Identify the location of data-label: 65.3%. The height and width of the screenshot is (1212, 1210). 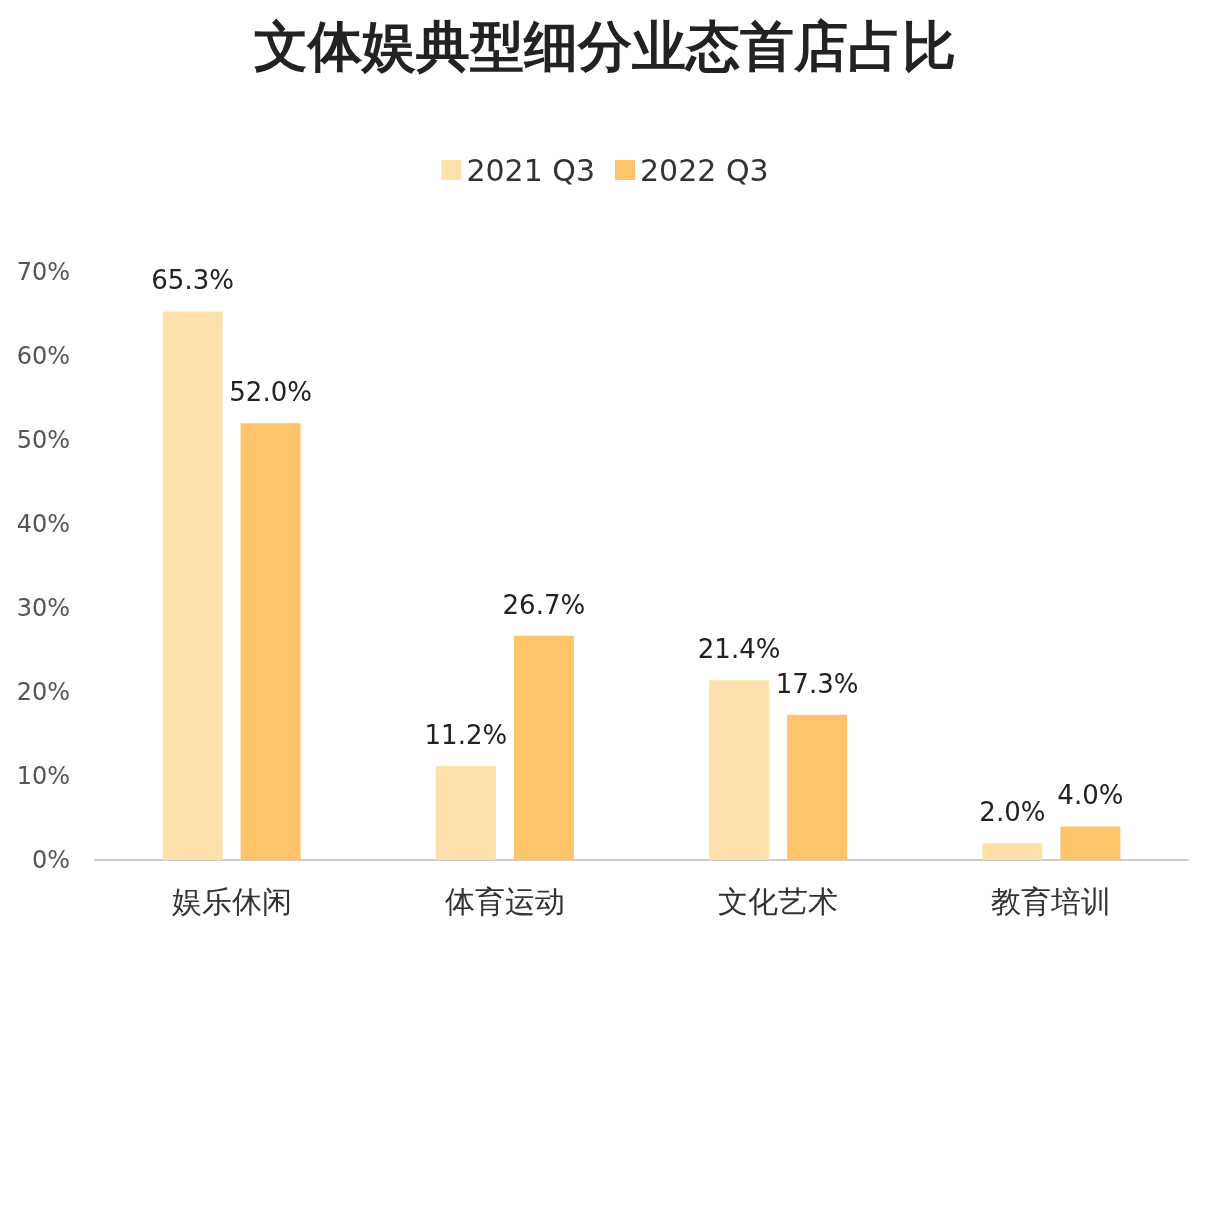
(192, 280).